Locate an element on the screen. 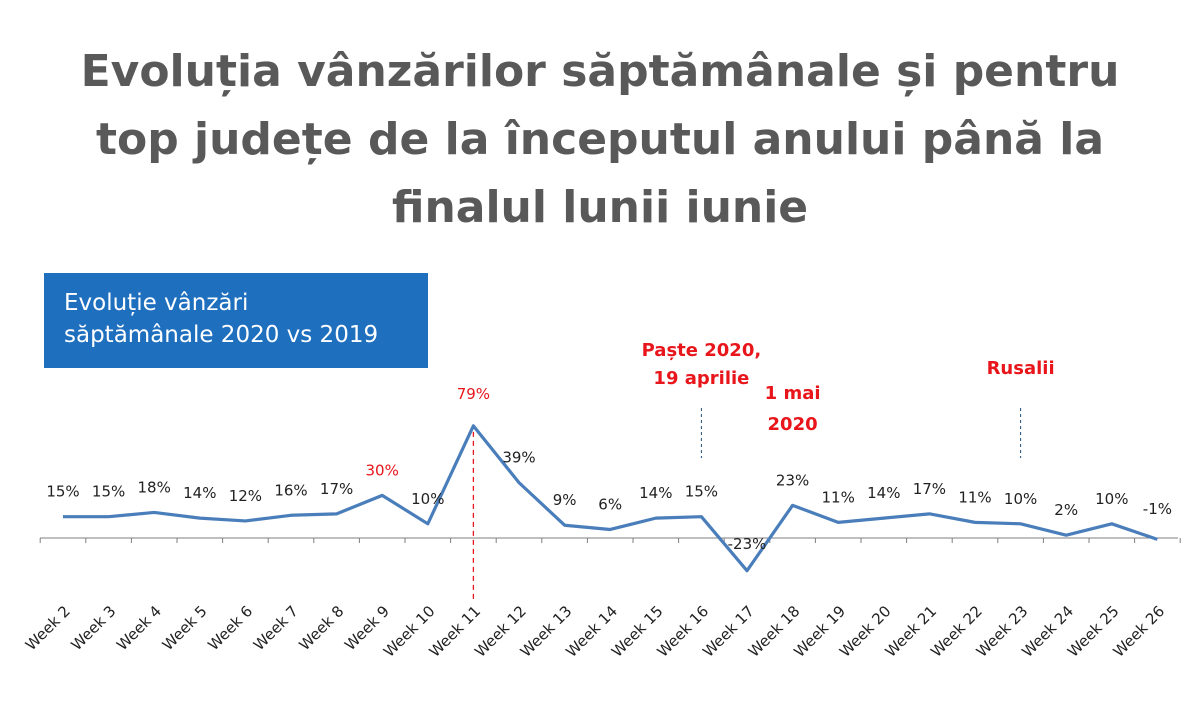 The image size is (1200, 709). title-line-3: finalul lunii iunie is located at coordinates (600, 207).